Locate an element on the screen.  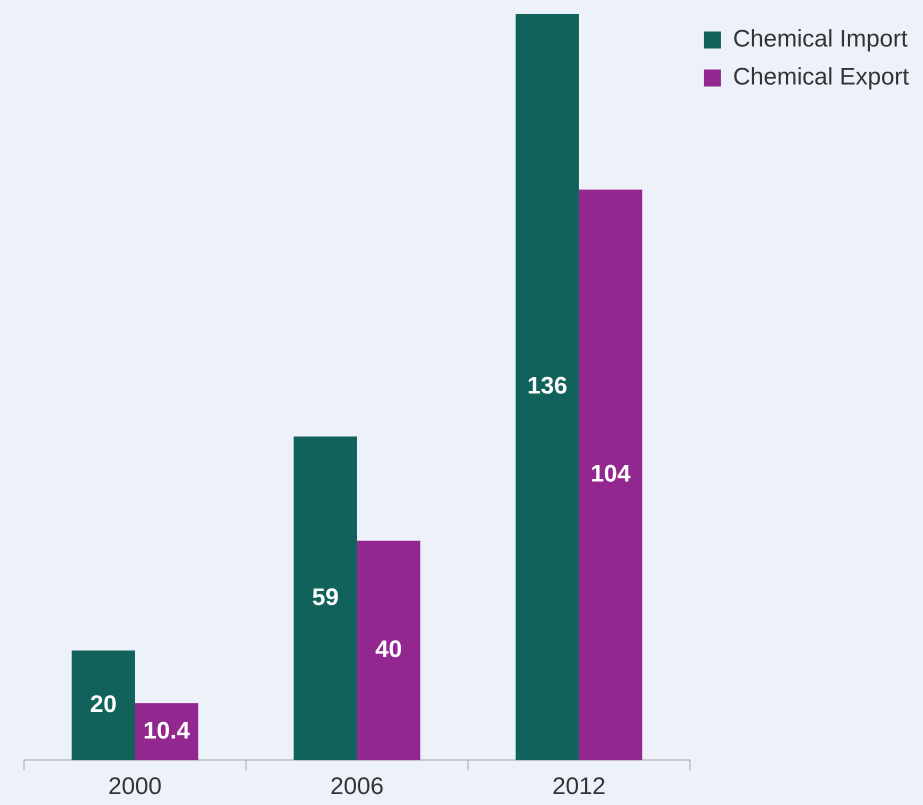
data-label: 40 is located at coordinates (388, 650).